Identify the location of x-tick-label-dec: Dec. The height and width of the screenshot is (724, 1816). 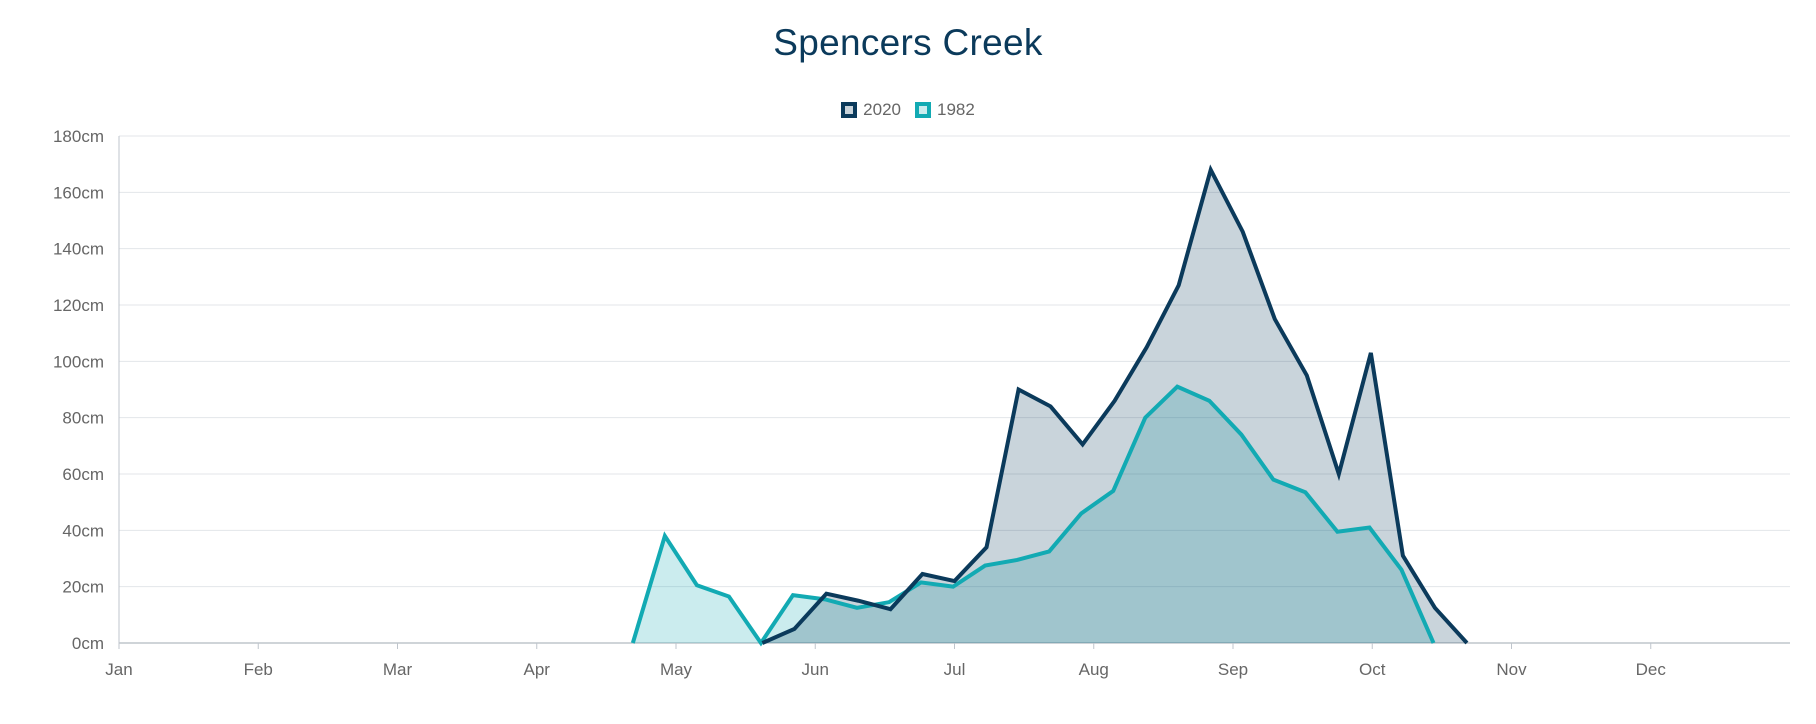
(1651, 669).